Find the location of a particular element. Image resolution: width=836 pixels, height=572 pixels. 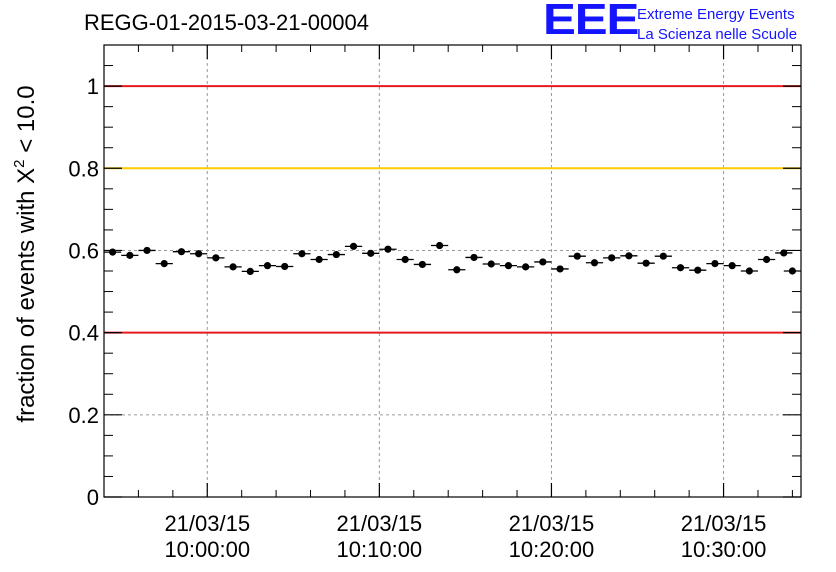

y-axis-label-sup: 2 is located at coordinates (19, 163).